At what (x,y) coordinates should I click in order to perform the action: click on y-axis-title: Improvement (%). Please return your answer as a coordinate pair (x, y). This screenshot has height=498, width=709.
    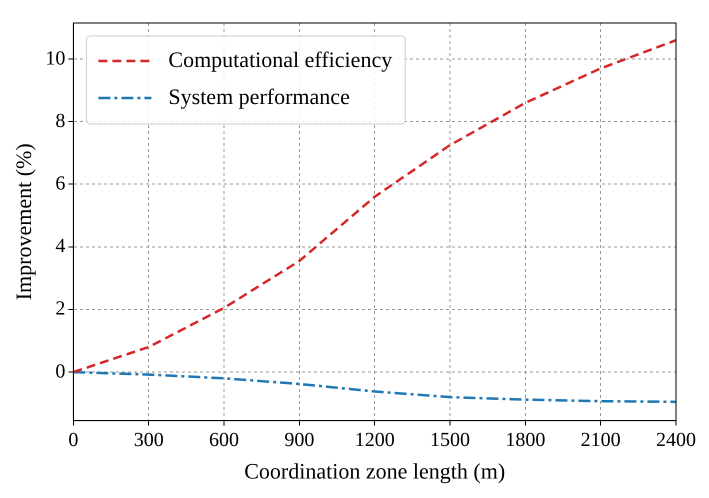
    Looking at the image, I should click on (23, 221).